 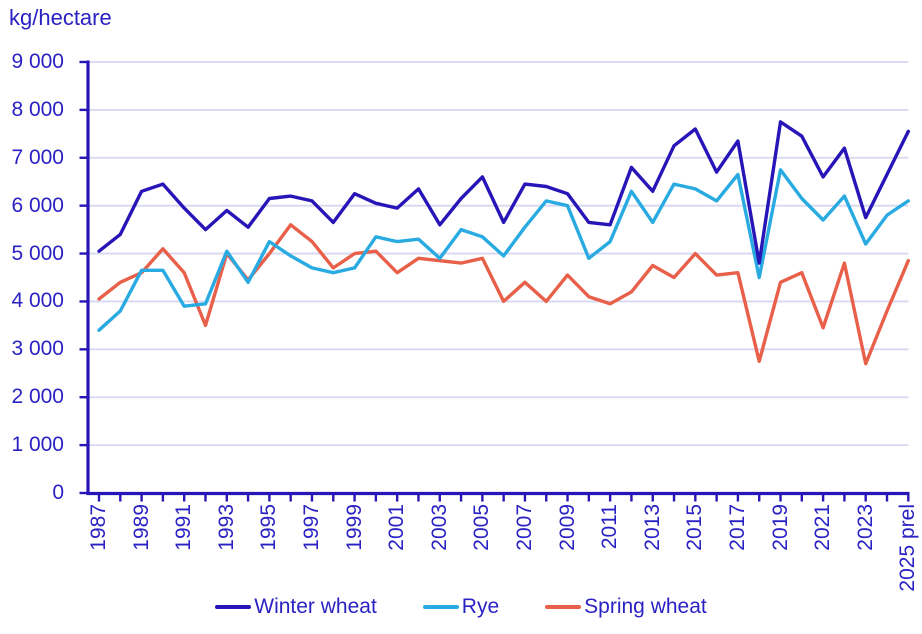 I want to click on legend-label-winter-wheat: Winter wheat, so click(x=315, y=606).